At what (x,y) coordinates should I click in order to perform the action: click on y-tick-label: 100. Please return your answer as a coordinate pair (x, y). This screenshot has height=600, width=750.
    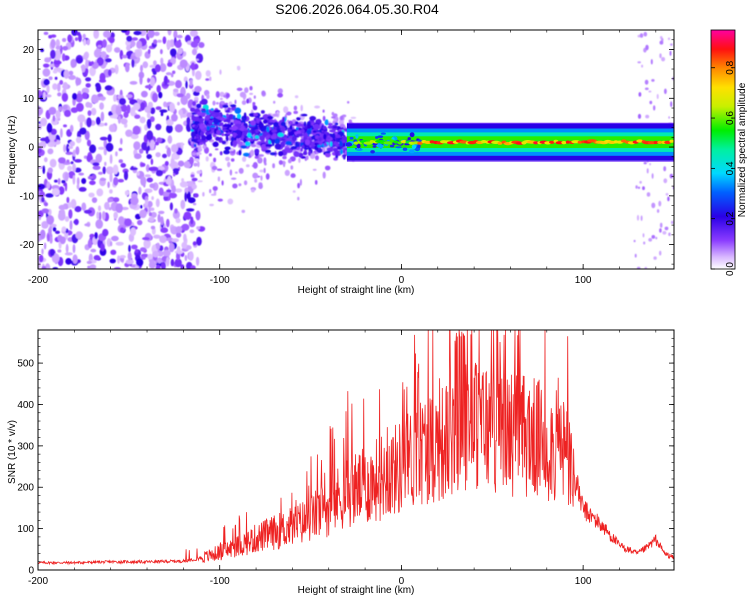
    Looking at the image, I should click on (25, 529).